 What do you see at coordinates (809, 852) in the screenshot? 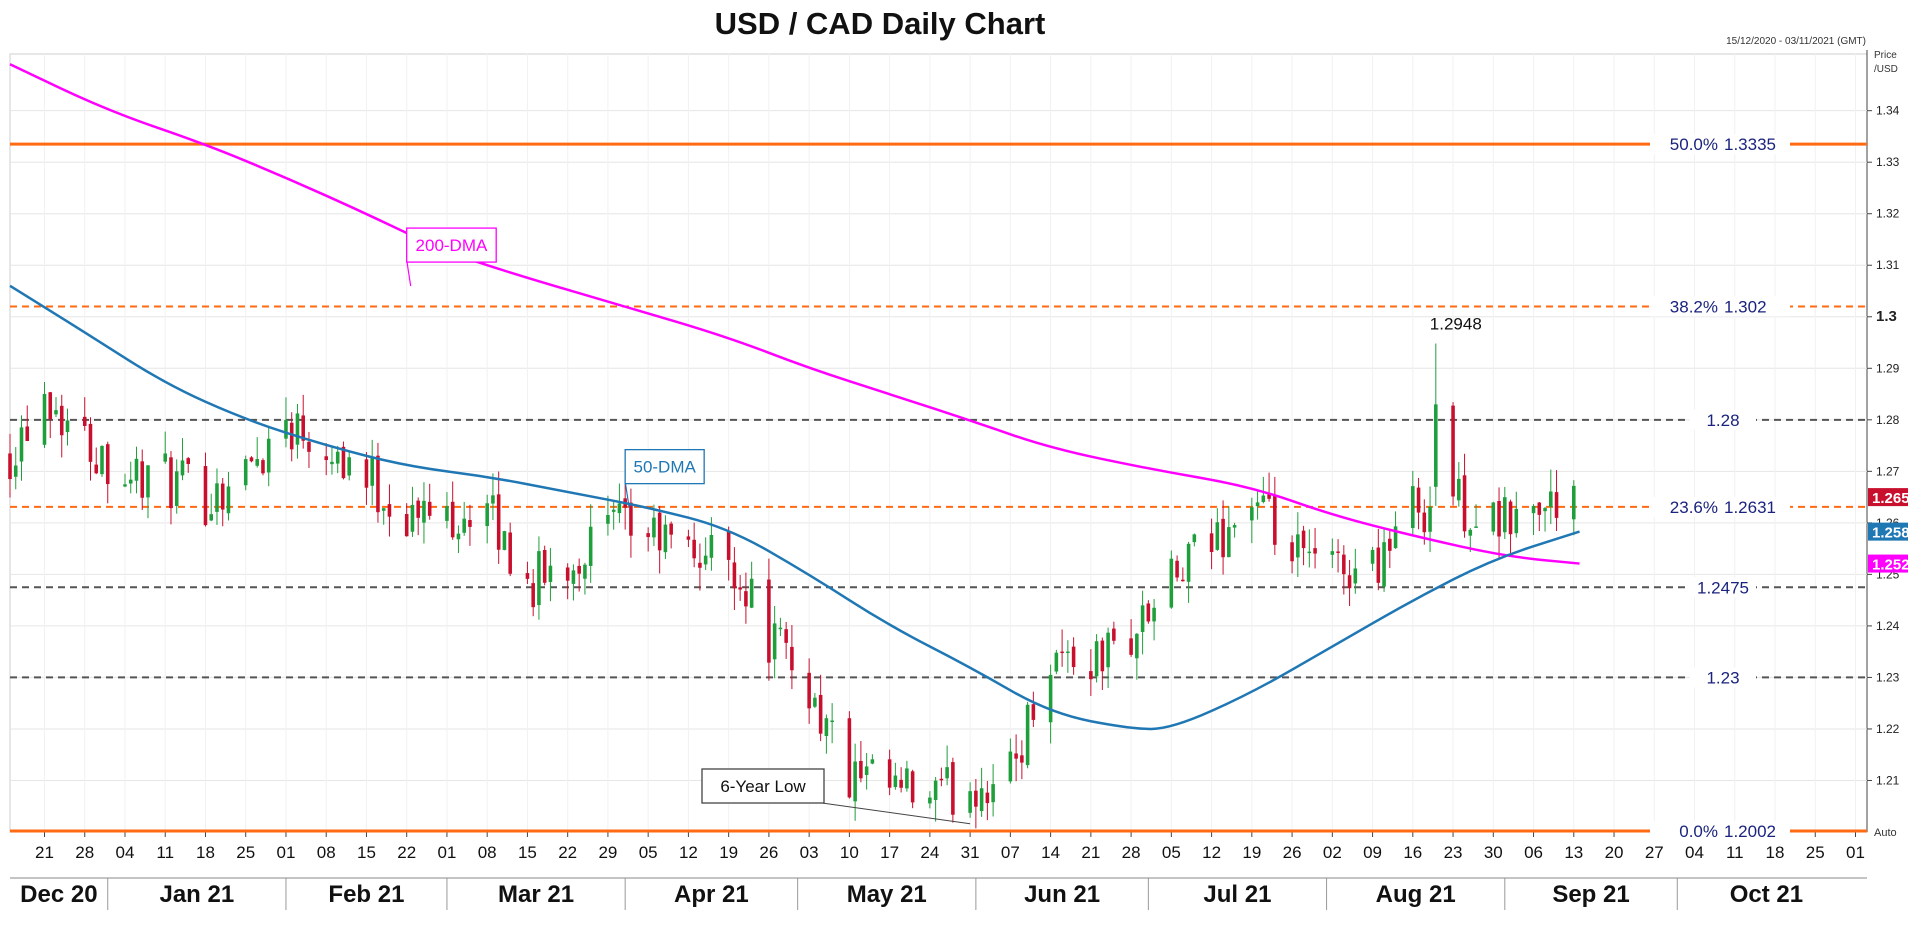
I see `x-tick-label: 03` at bounding box center [809, 852].